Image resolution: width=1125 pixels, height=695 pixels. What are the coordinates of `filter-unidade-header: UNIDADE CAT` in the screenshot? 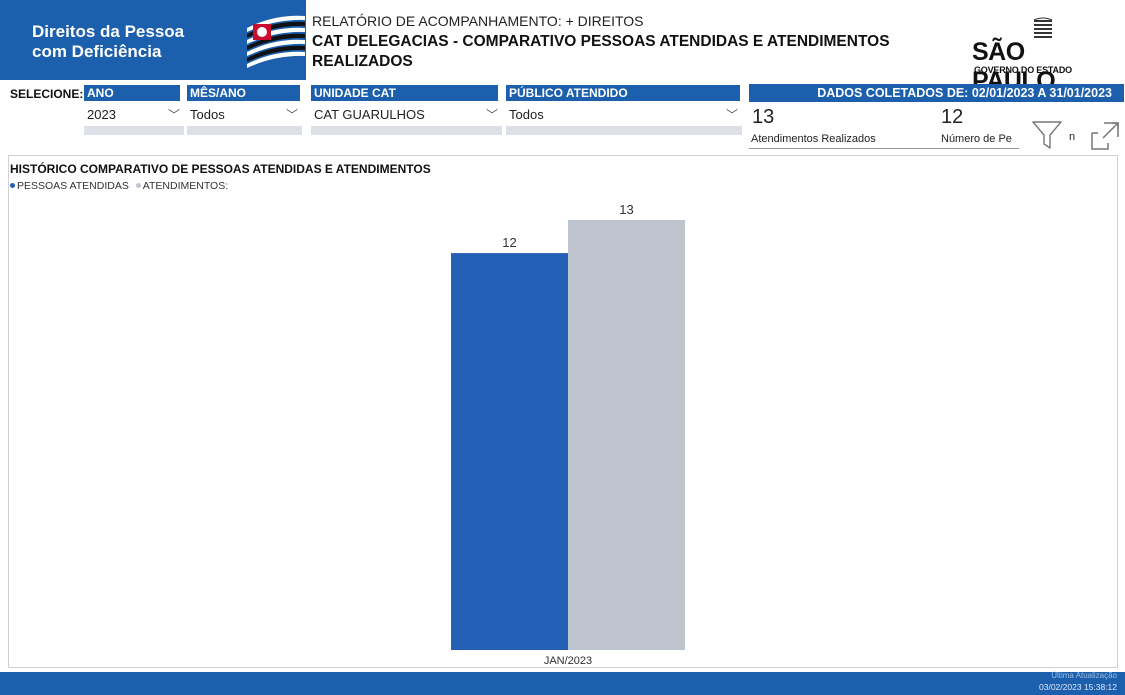 It's located at (404, 93).